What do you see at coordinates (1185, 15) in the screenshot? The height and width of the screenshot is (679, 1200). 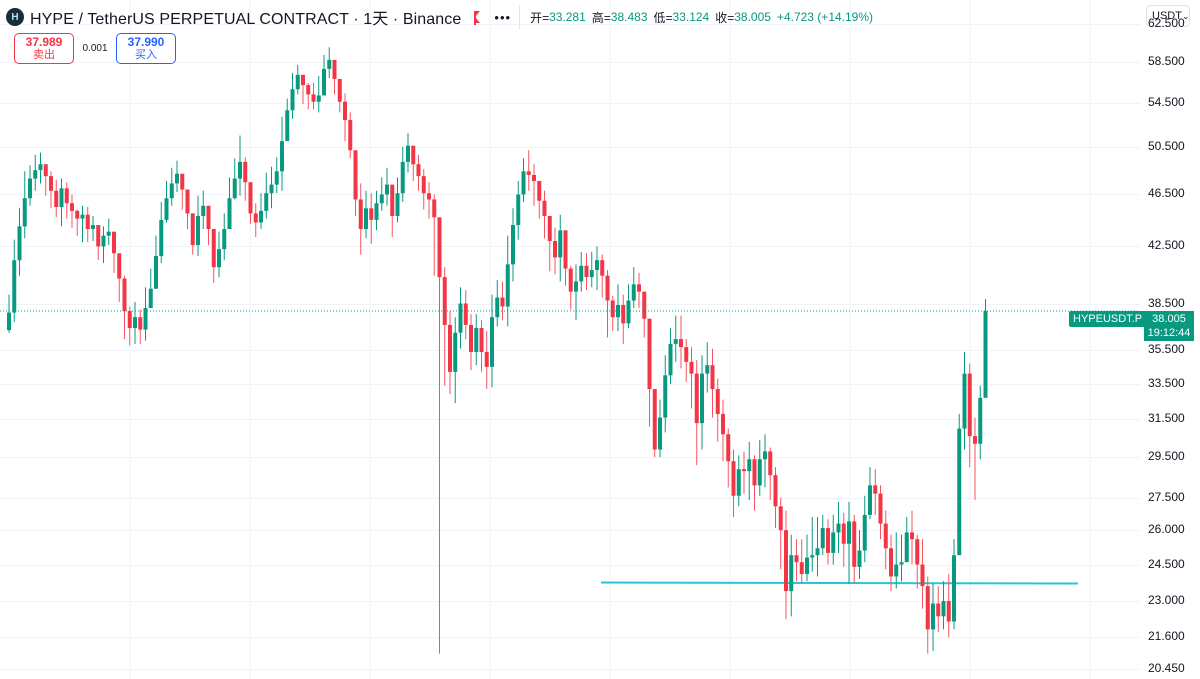 I see `chevron-down-icon: ⌄` at bounding box center [1185, 15].